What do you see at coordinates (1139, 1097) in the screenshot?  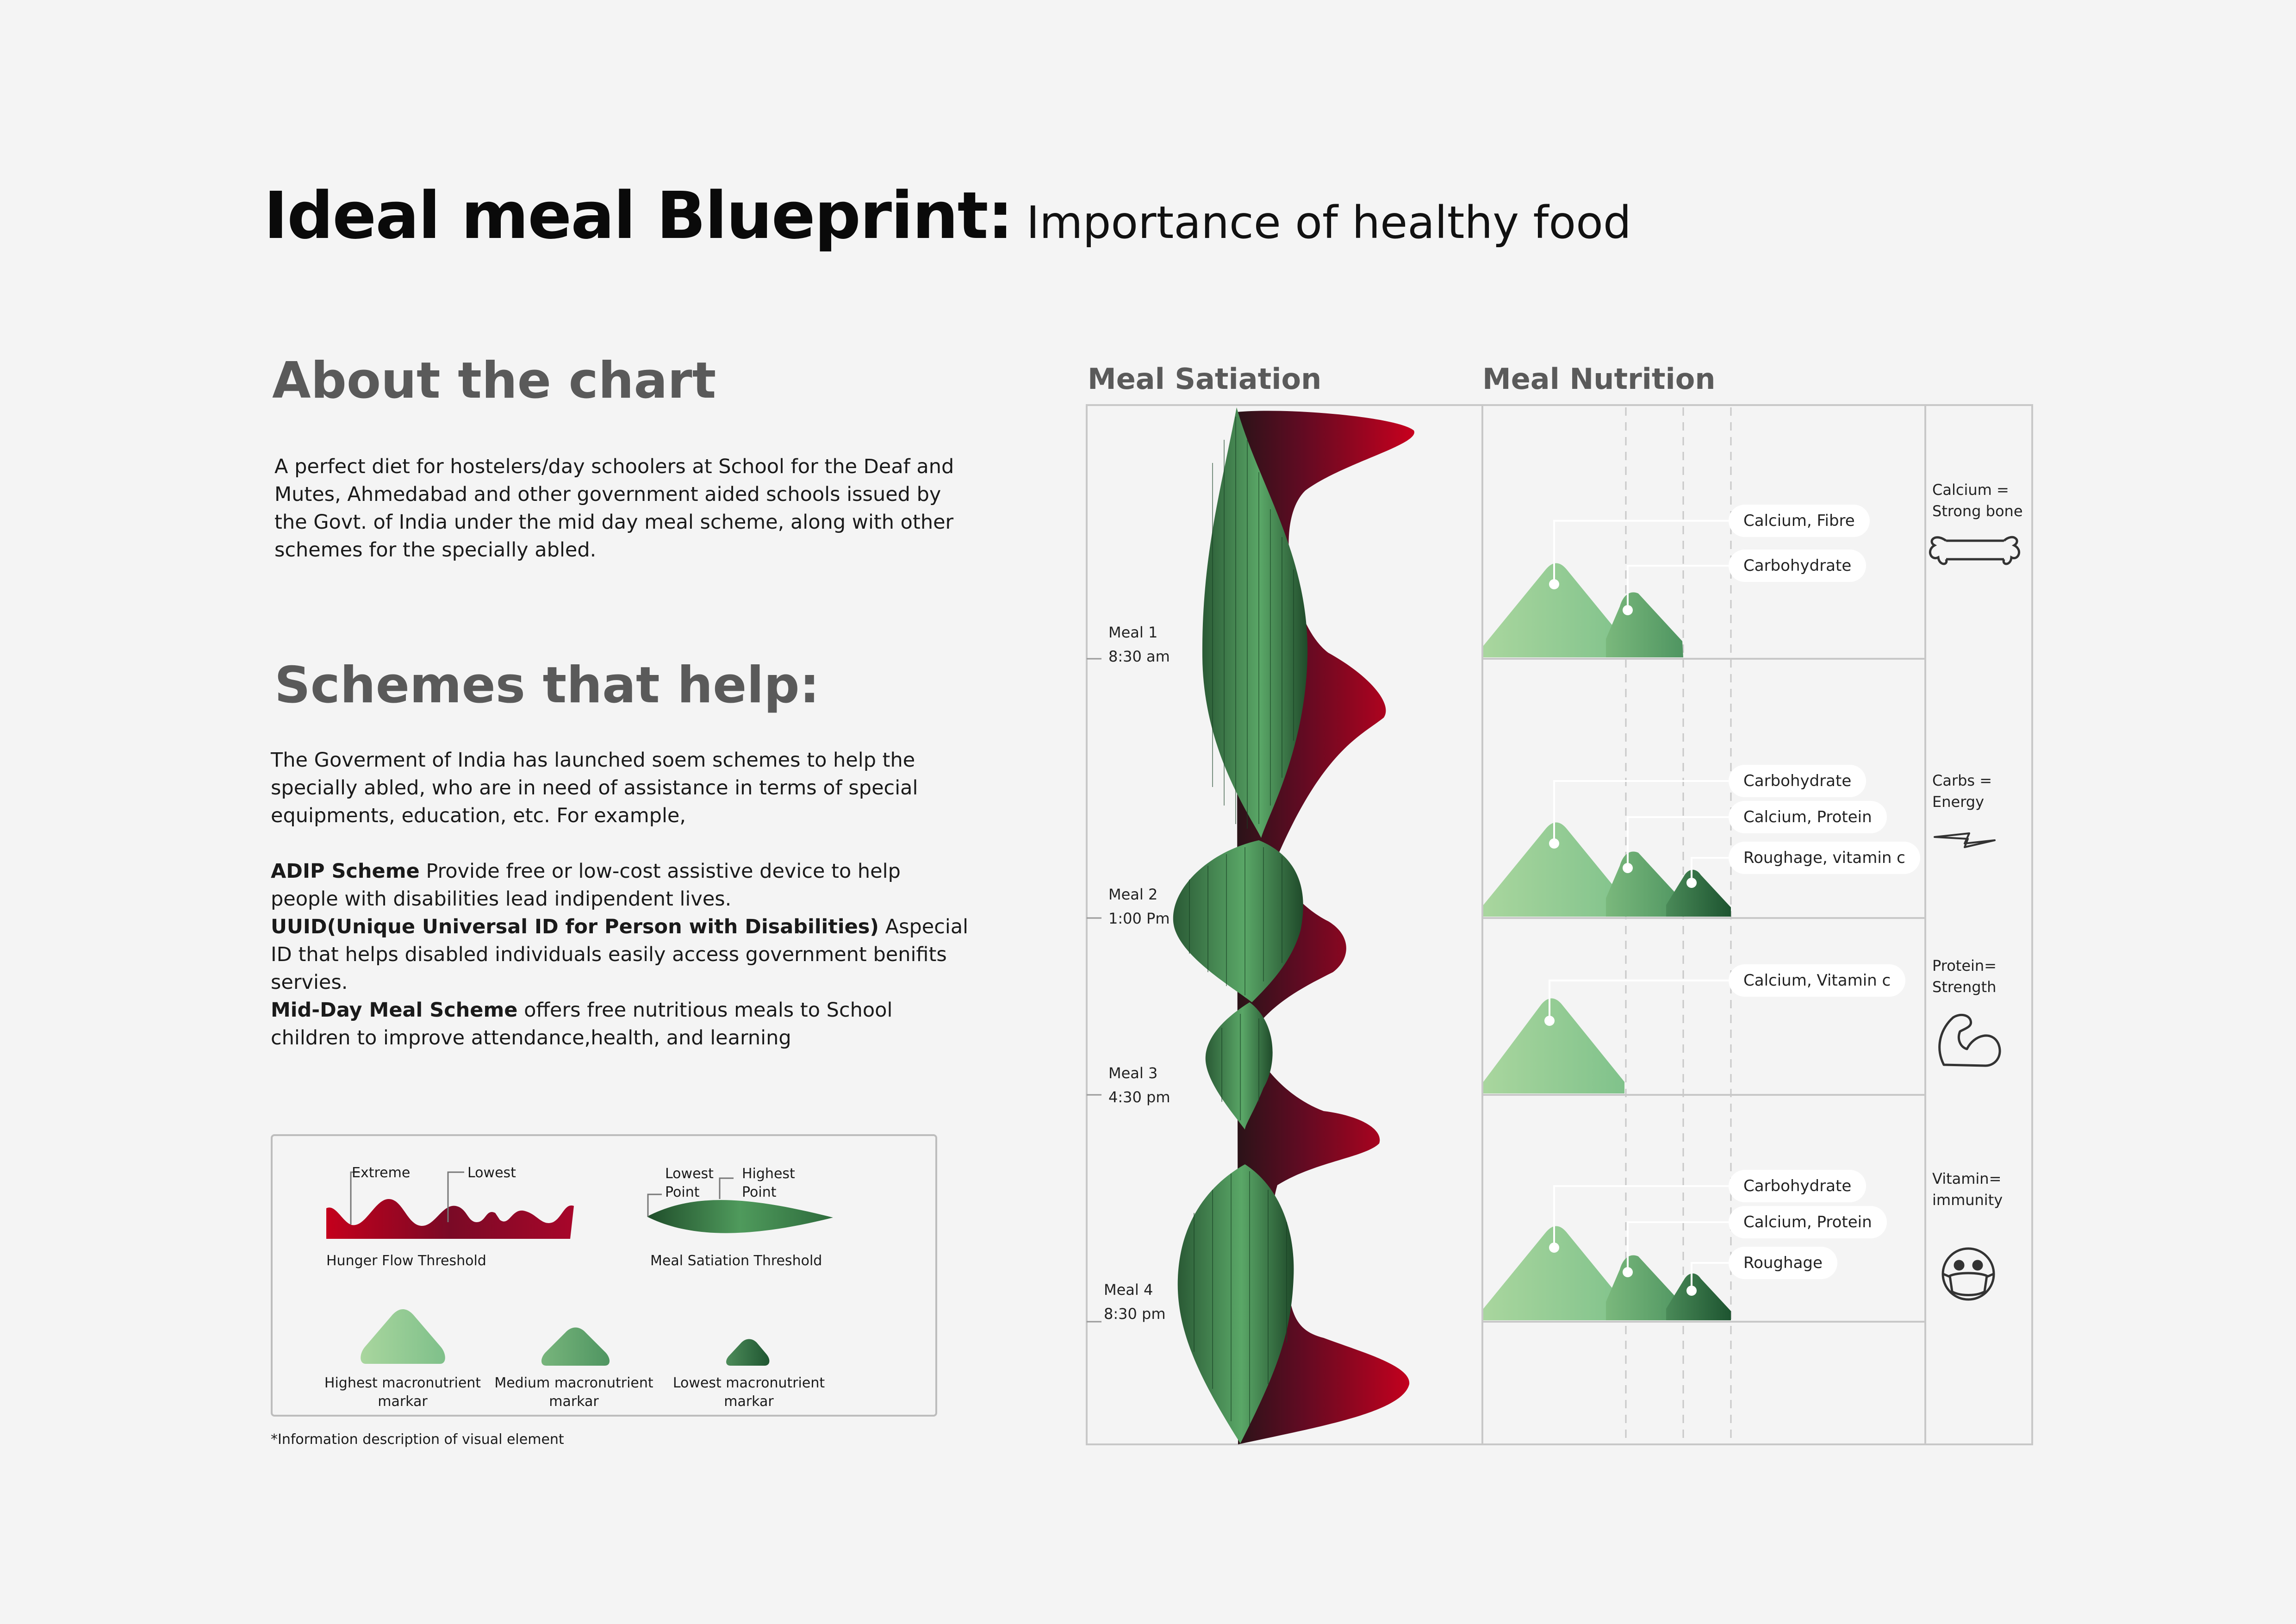 I see `meal3-time: 4:30 pm` at bounding box center [1139, 1097].